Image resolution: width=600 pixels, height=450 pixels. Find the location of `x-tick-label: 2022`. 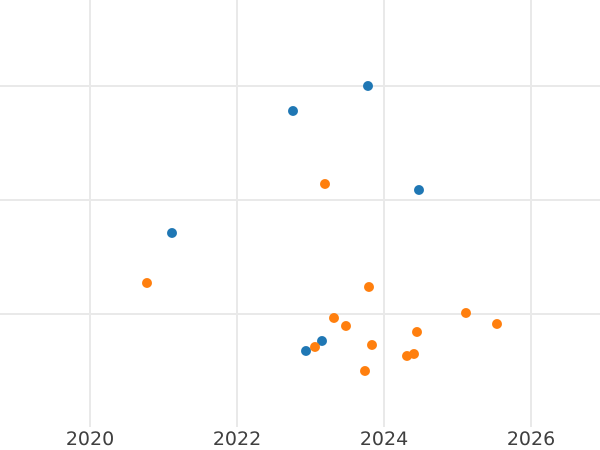

x-tick-label: 2022 is located at coordinates (237, 439).